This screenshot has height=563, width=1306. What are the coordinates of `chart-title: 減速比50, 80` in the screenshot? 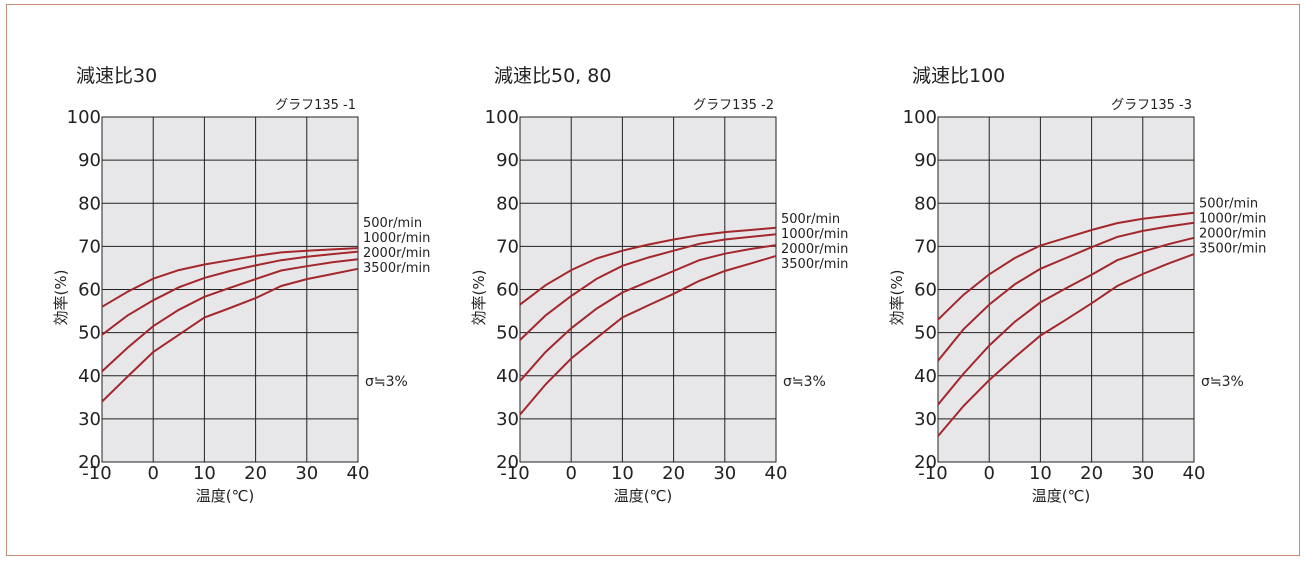 It's located at (552, 76).